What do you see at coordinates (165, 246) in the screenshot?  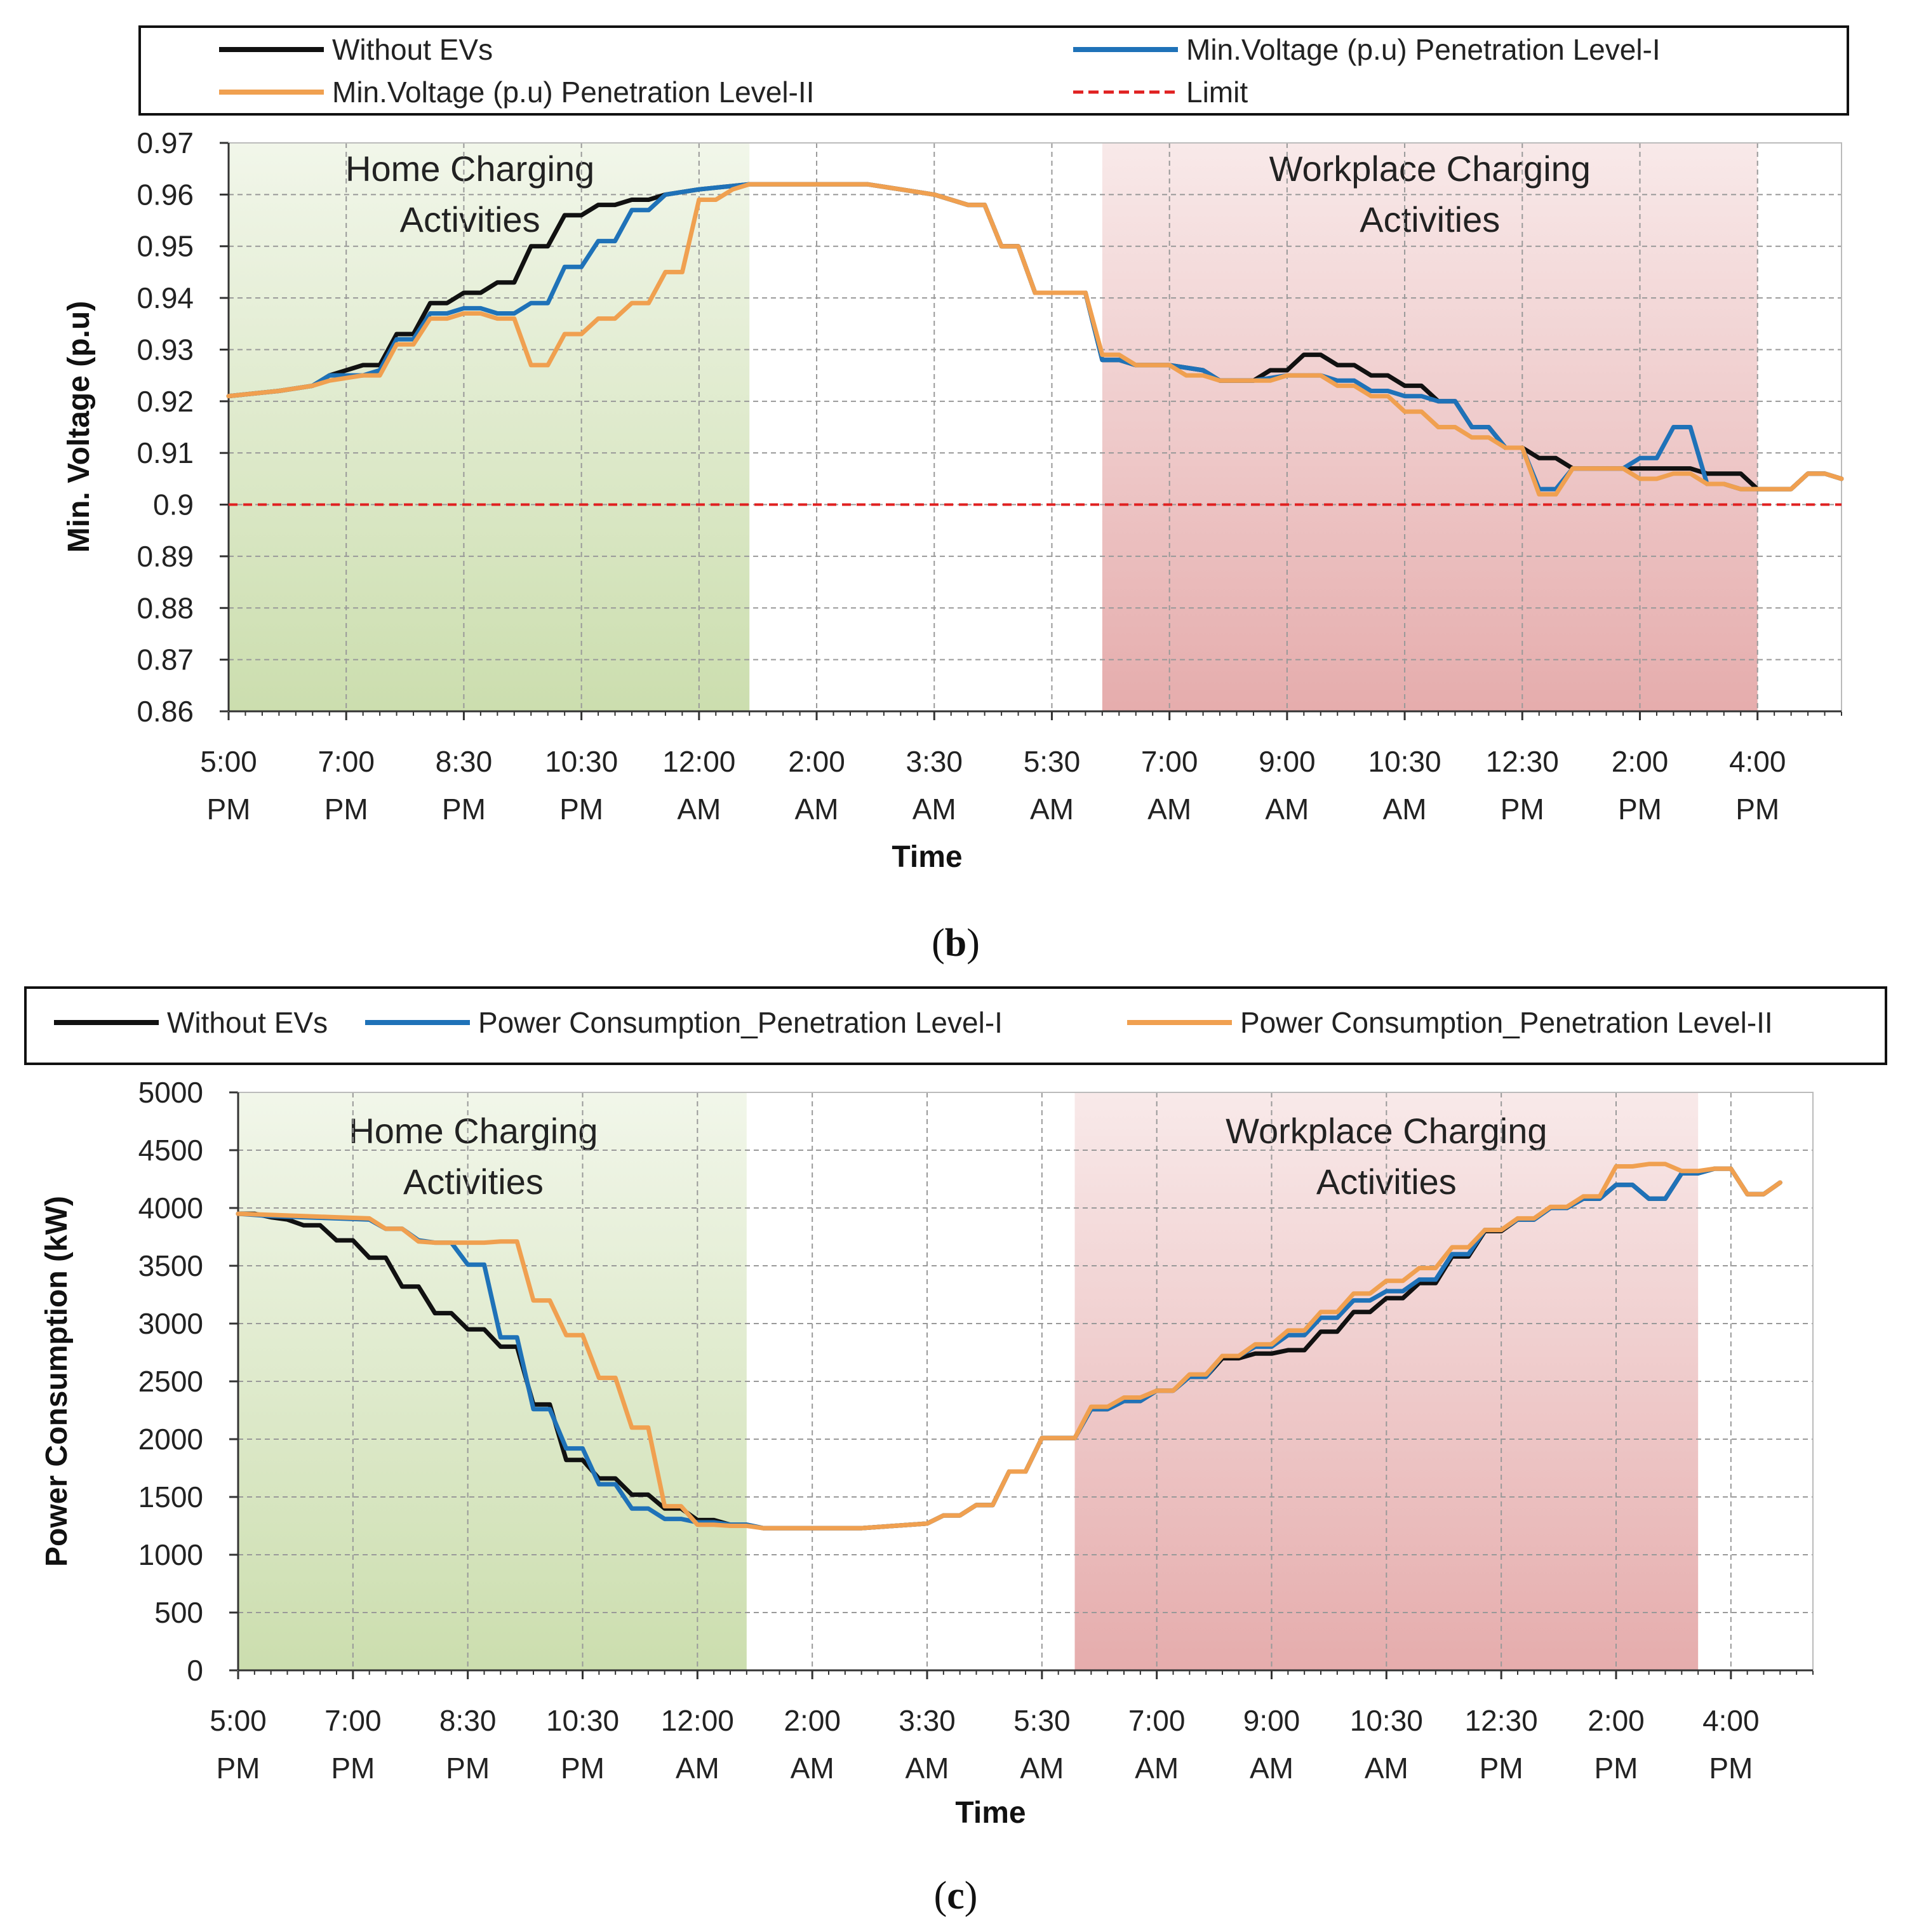 I see `y-tick-label: 0.95` at bounding box center [165, 246].